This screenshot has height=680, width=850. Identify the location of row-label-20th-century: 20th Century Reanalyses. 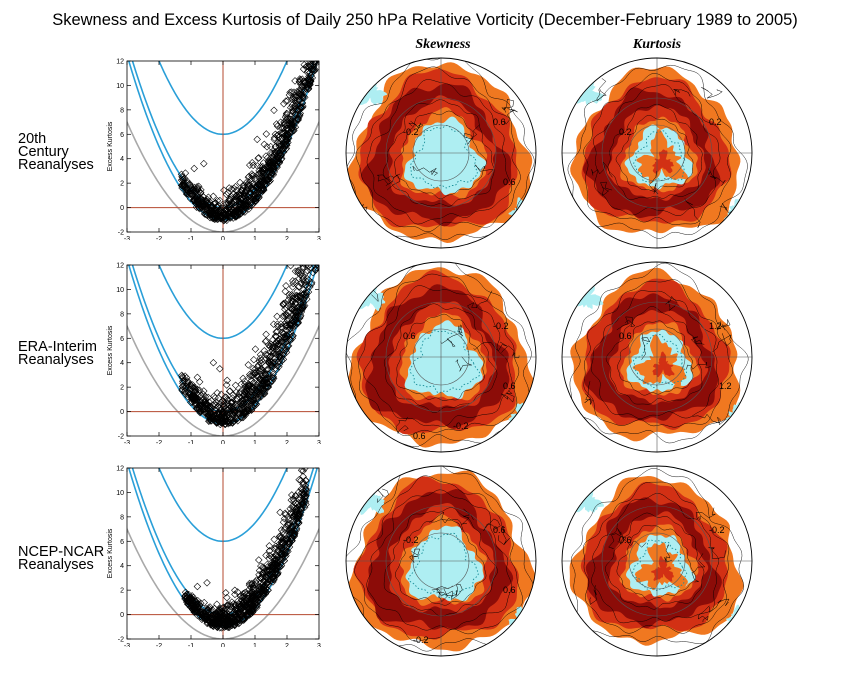
(56, 152).